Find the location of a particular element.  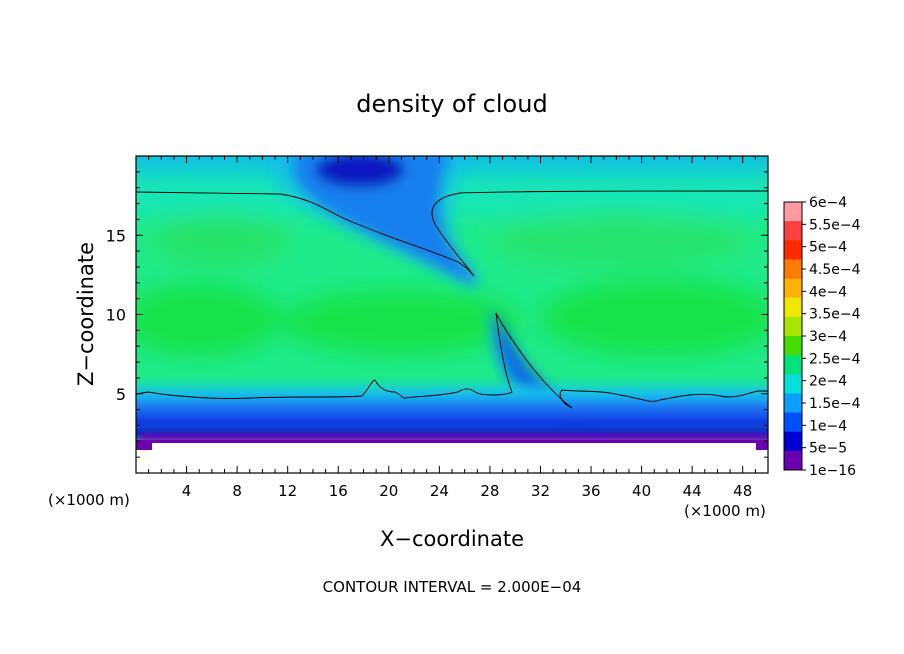

x-axis-label: X−coordinate is located at coordinates (452, 539).